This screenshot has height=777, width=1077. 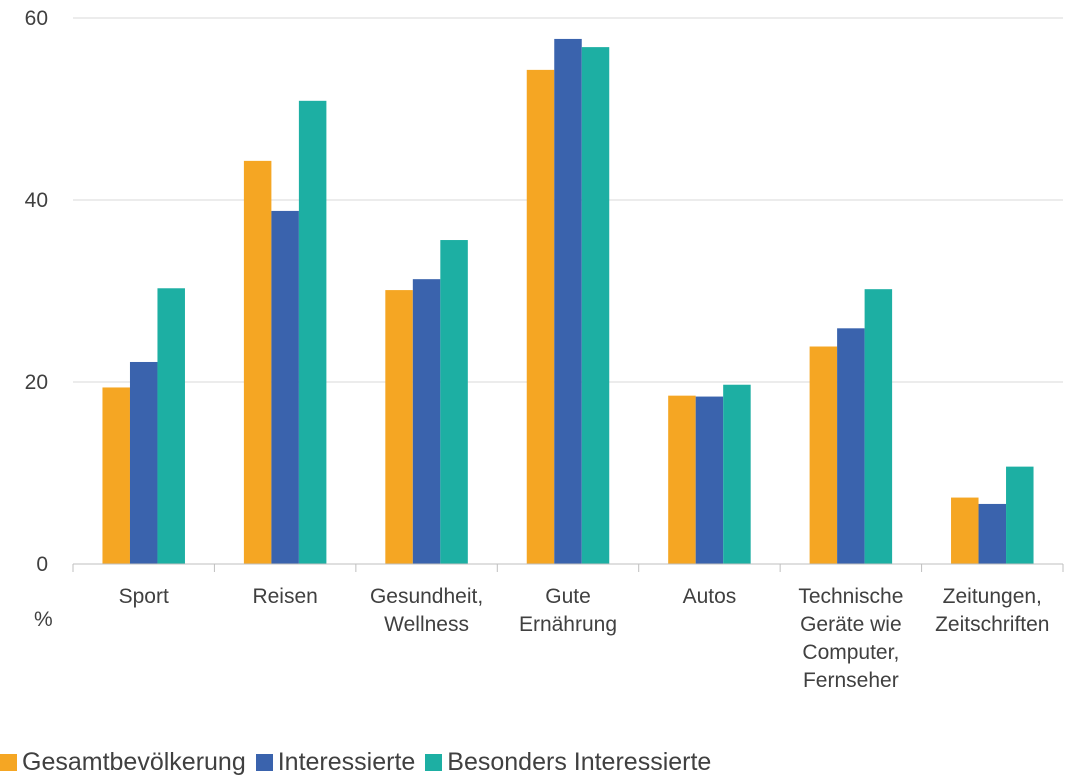 I want to click on y-tick-label: 20, so click(x=36, y=382).